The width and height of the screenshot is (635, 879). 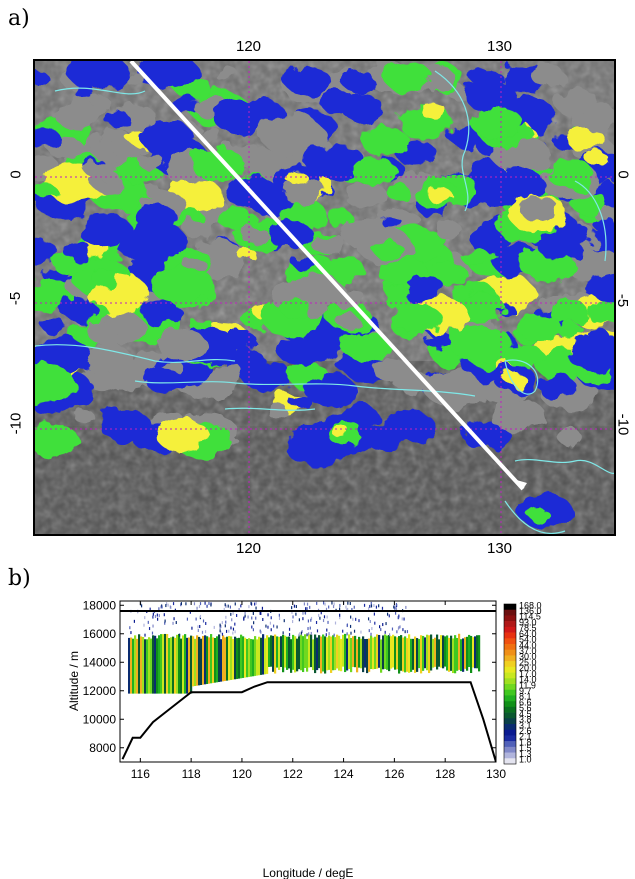 I want to click on colorbar-label: 1.3, so click(x=525, y=754).